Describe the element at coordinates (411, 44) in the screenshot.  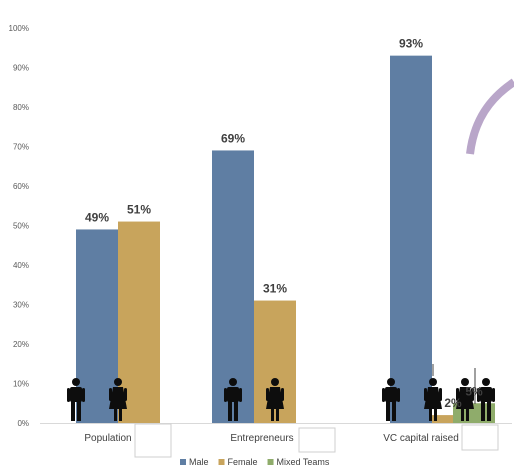
I see `data-label: 93%` at that location.